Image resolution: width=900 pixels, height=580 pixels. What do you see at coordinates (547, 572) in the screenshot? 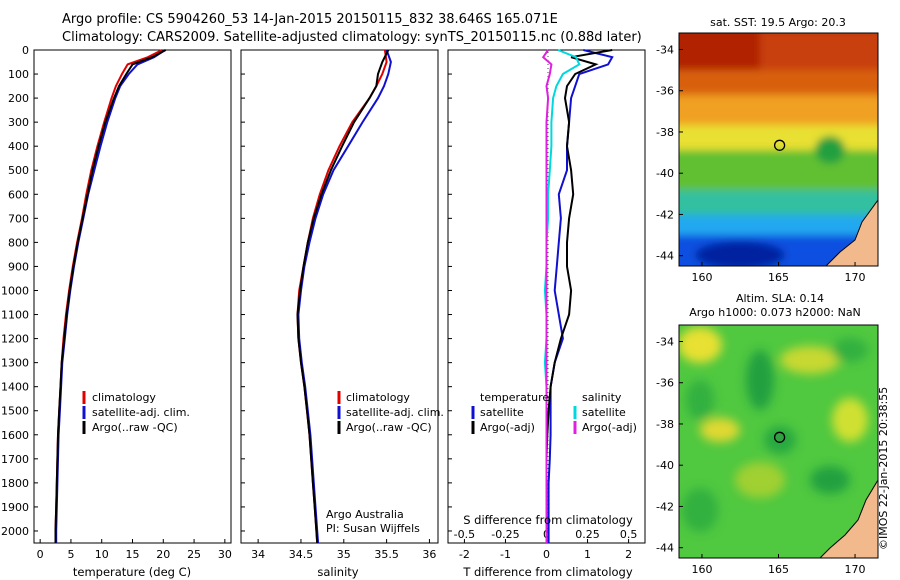
I see `t-difference-xlabel: T difference from climatology` at bounding box center [547, 572].